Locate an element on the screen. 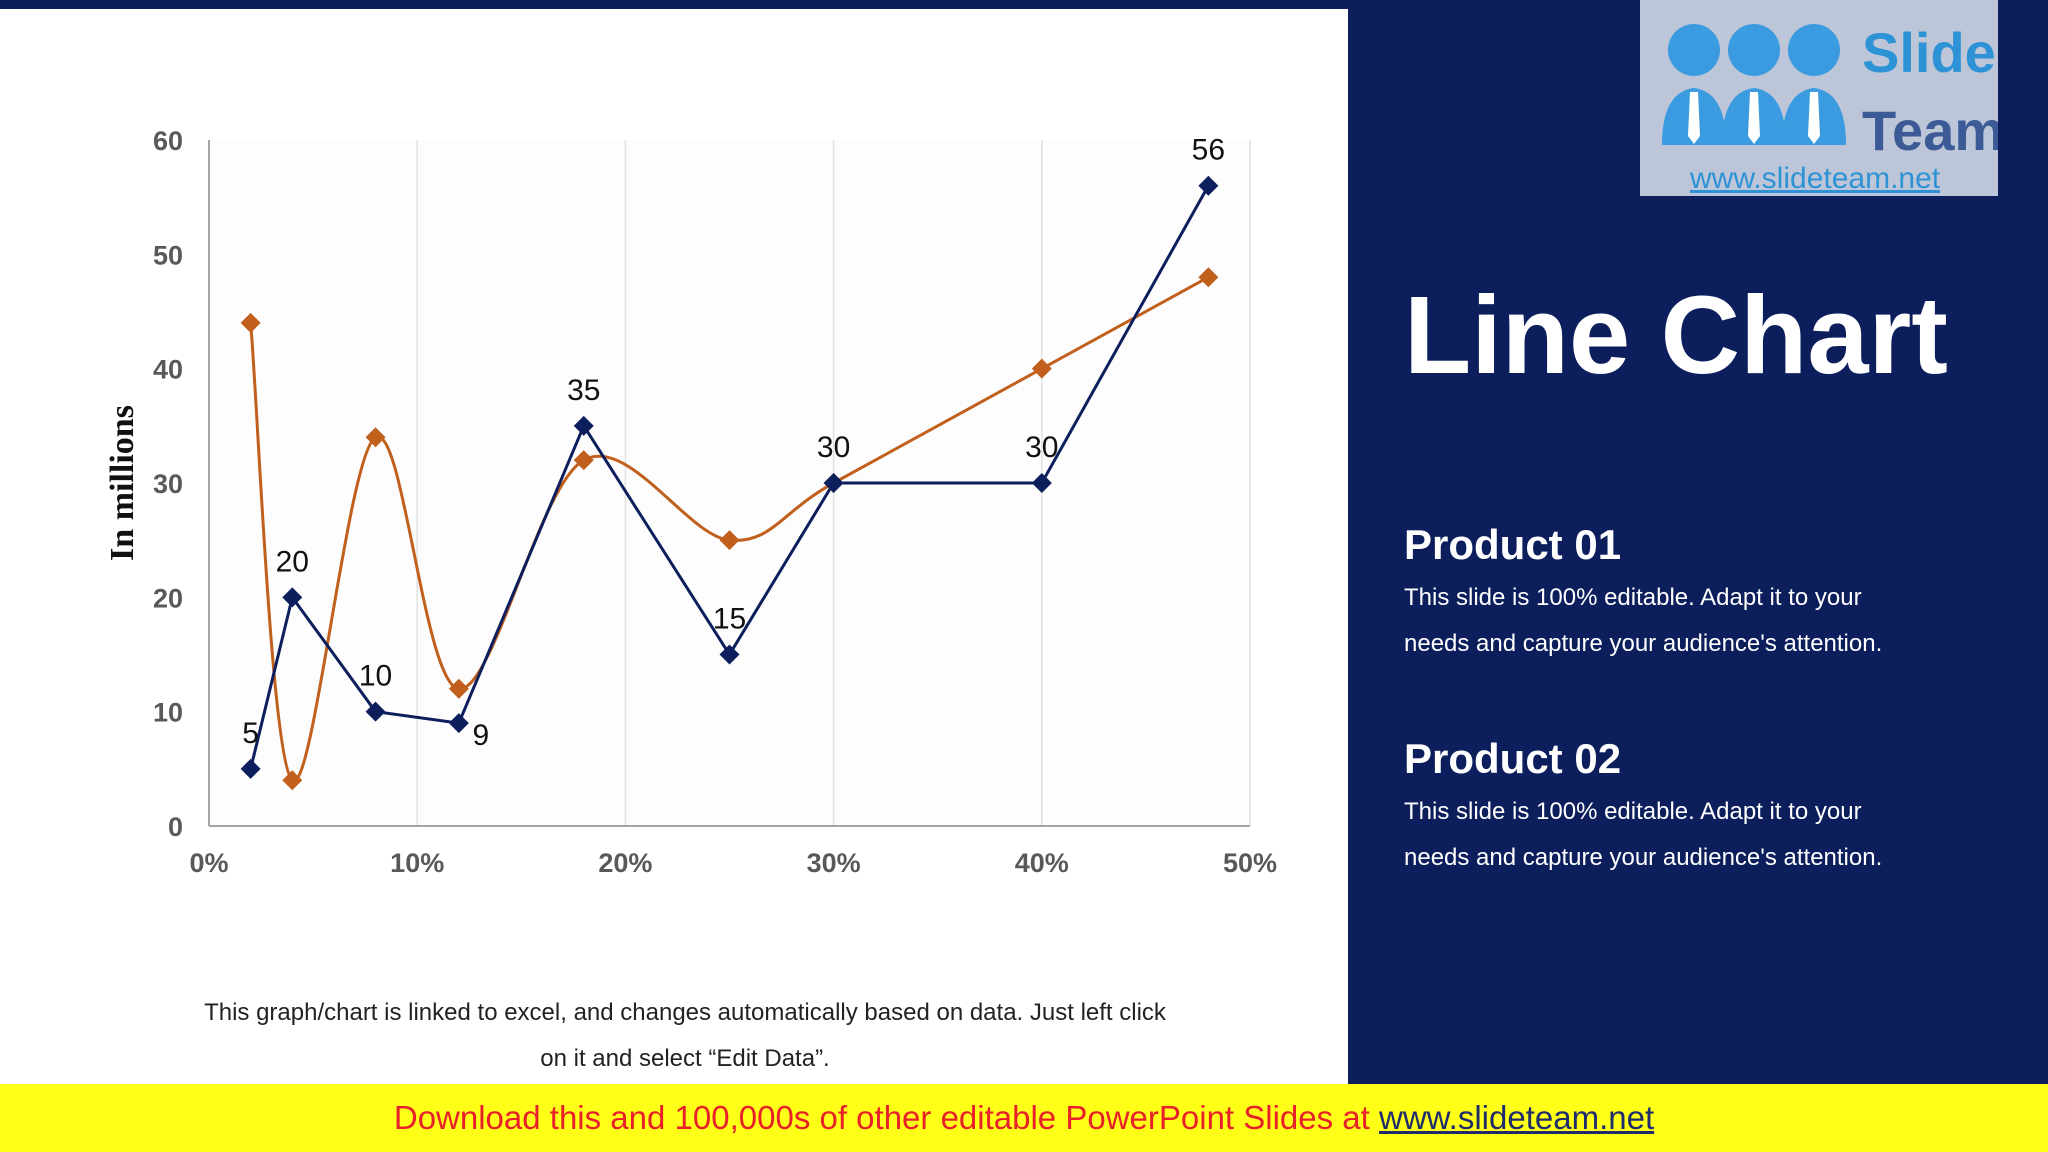 This screenshot has width=2048, height=1152. x-tick-label: 0% is located at coordinates (208, 863).